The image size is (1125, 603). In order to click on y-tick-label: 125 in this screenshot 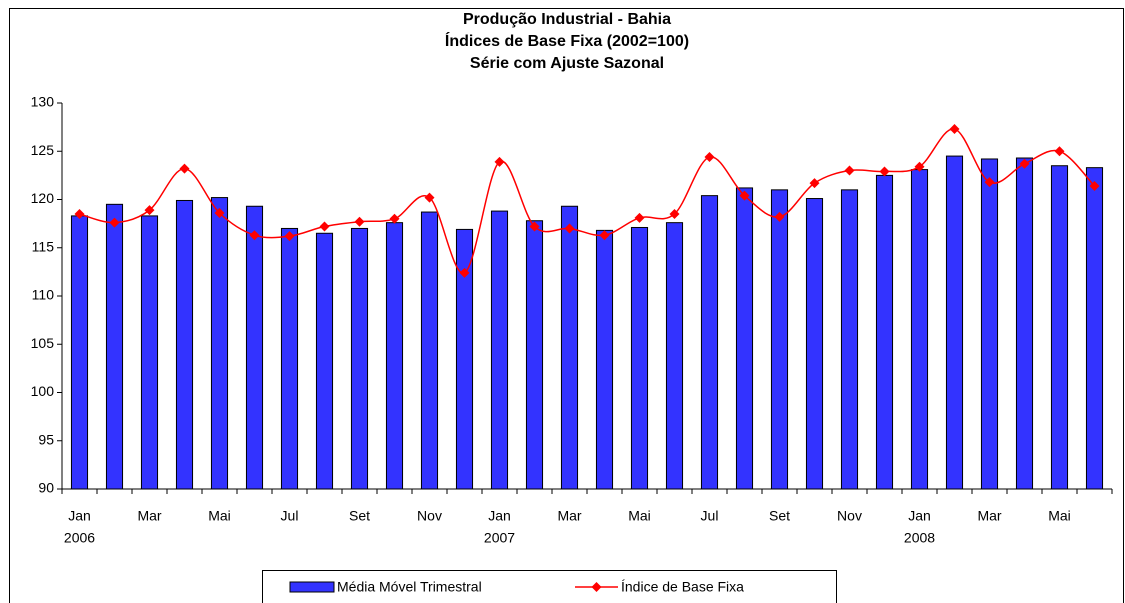, I will do `click(43, 150)`.